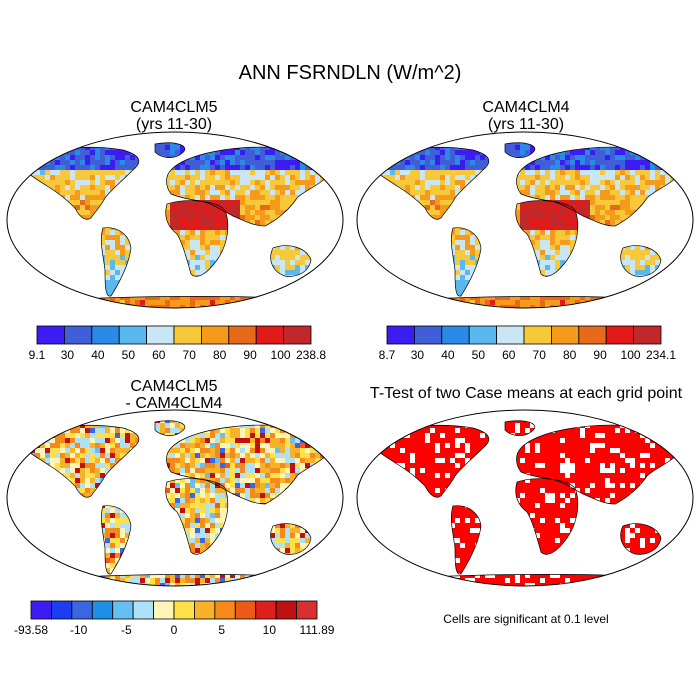 This screenshot has height=700, width=700. Describe the element at coordinates (350, 73) in the screenshot. I see `figure-title: ANN FSRNDLN (W/m^2)` at that location.